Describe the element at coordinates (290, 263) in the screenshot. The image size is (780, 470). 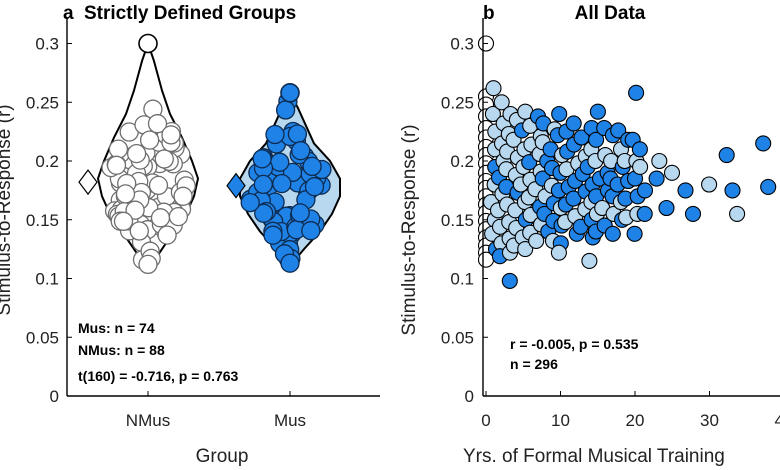
I see `data-point-mus-min` at that location.